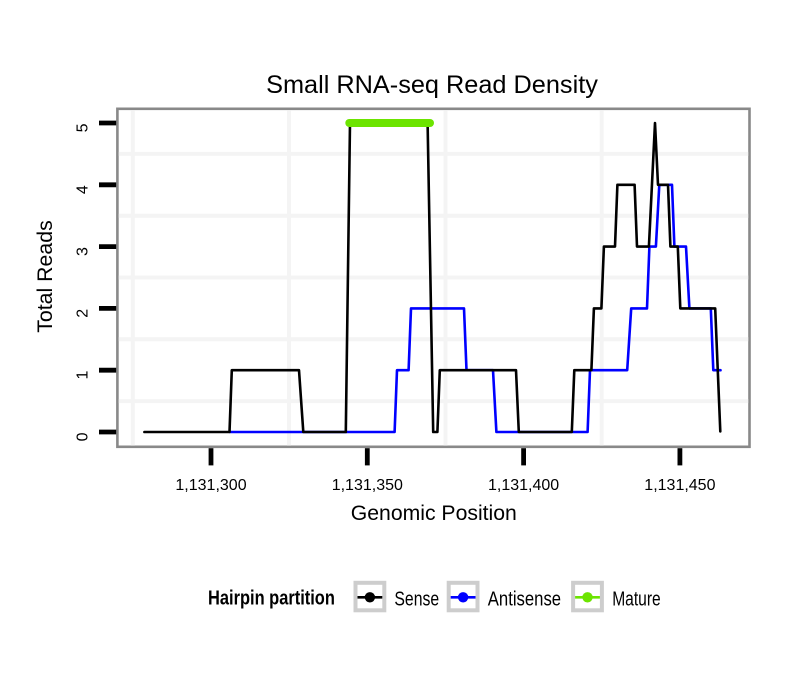 This screenshot has width=810, height=690. I want to click on svg-text: Sense, so click(416, 599).